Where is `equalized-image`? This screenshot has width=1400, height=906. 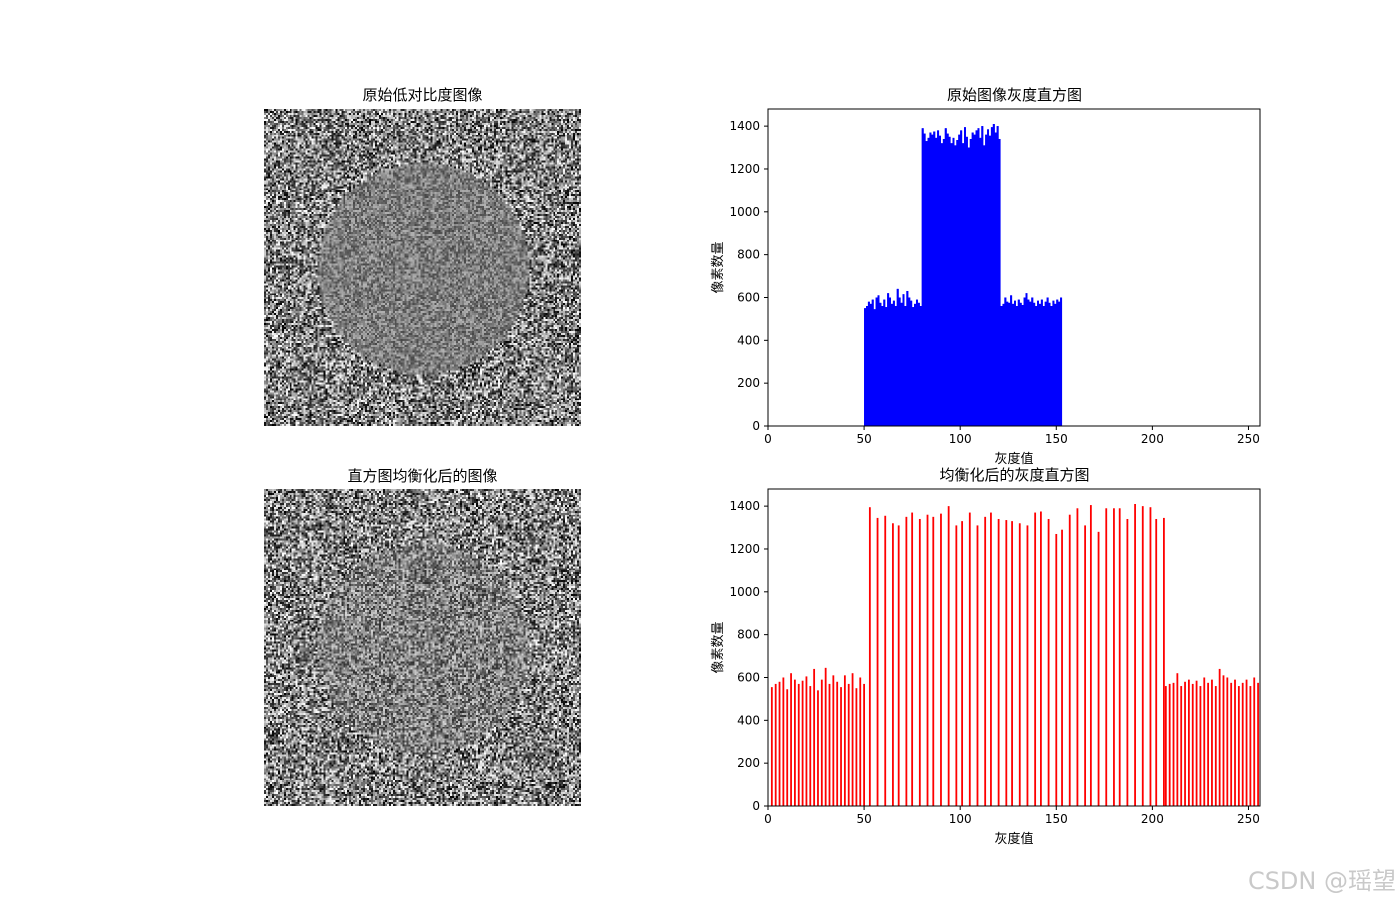 equalized-image is located at coordinates (422, 647).